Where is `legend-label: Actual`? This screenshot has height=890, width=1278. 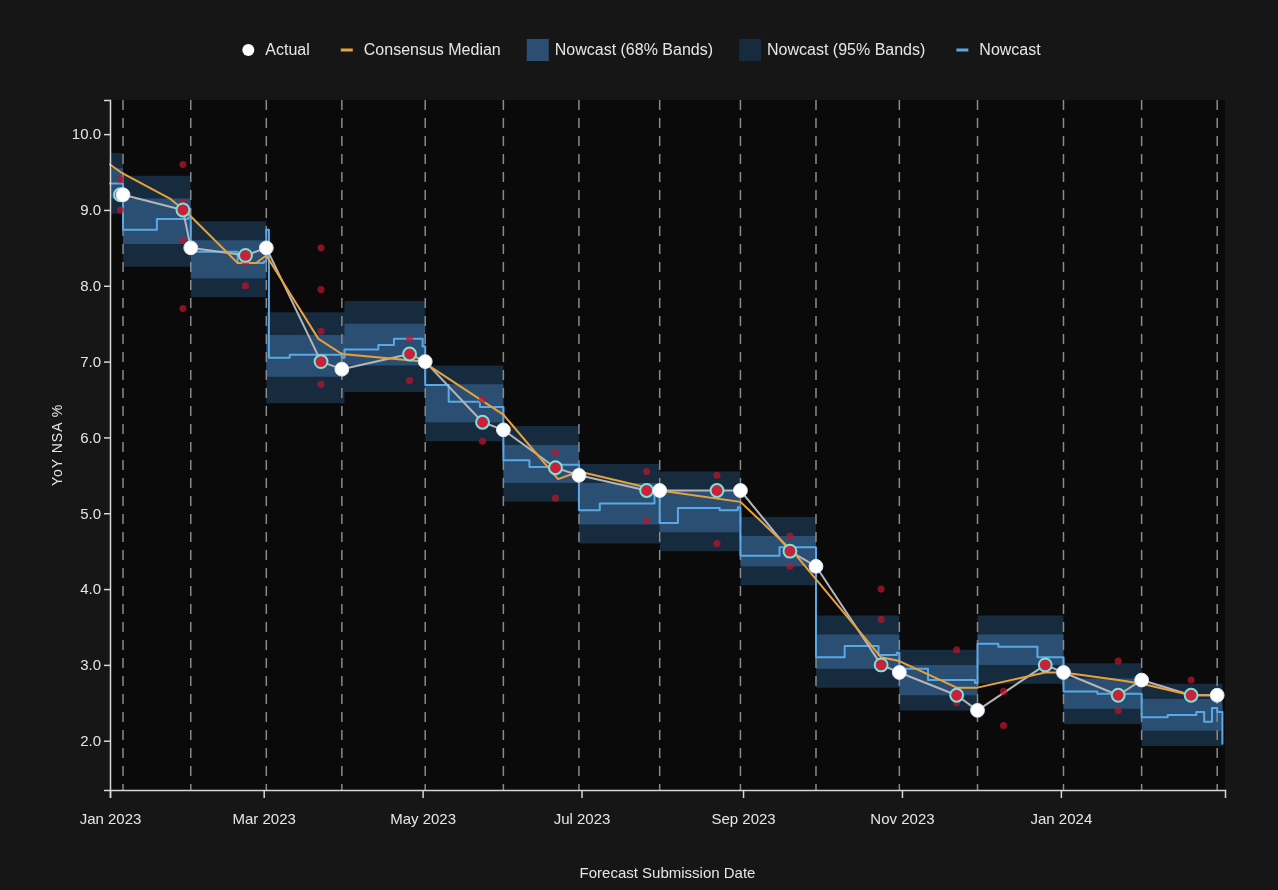
legend-label: Actual is located at coordinates (287, 49).